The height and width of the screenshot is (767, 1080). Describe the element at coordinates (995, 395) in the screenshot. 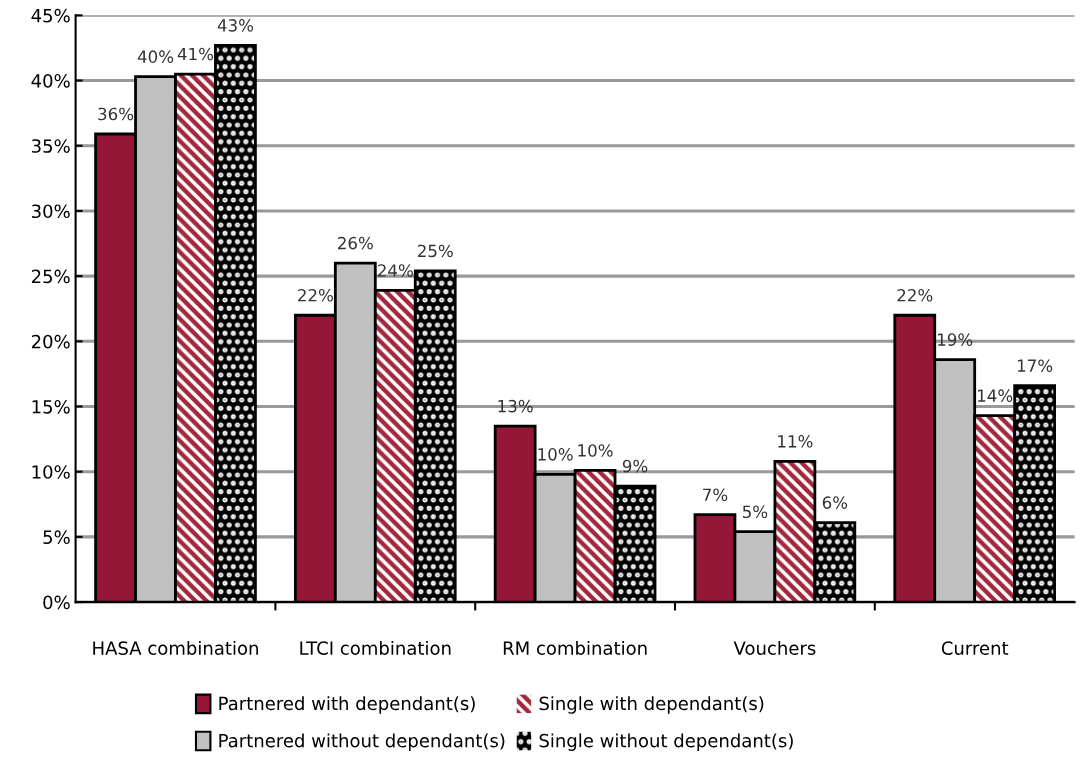

I see `data-label: 14%` at that location.